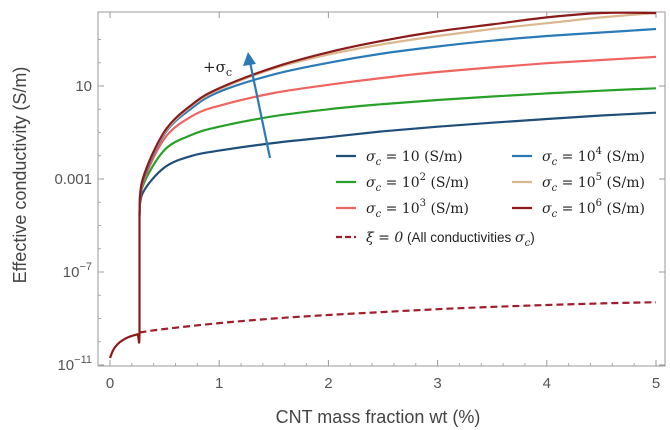  I want to click on legend-entry-label: σc = 106 (S/m), so click(593, 209).